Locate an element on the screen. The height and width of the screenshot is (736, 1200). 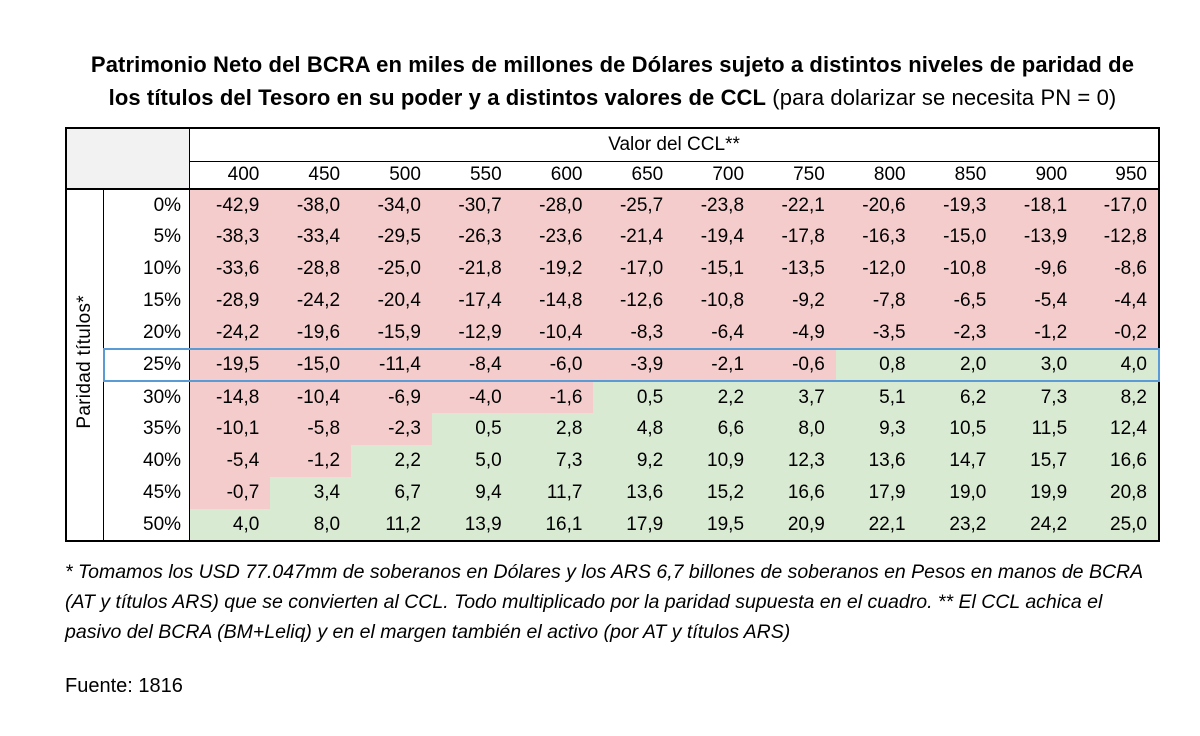
table-cell: -10,1 is located at coordinates (230, 429).